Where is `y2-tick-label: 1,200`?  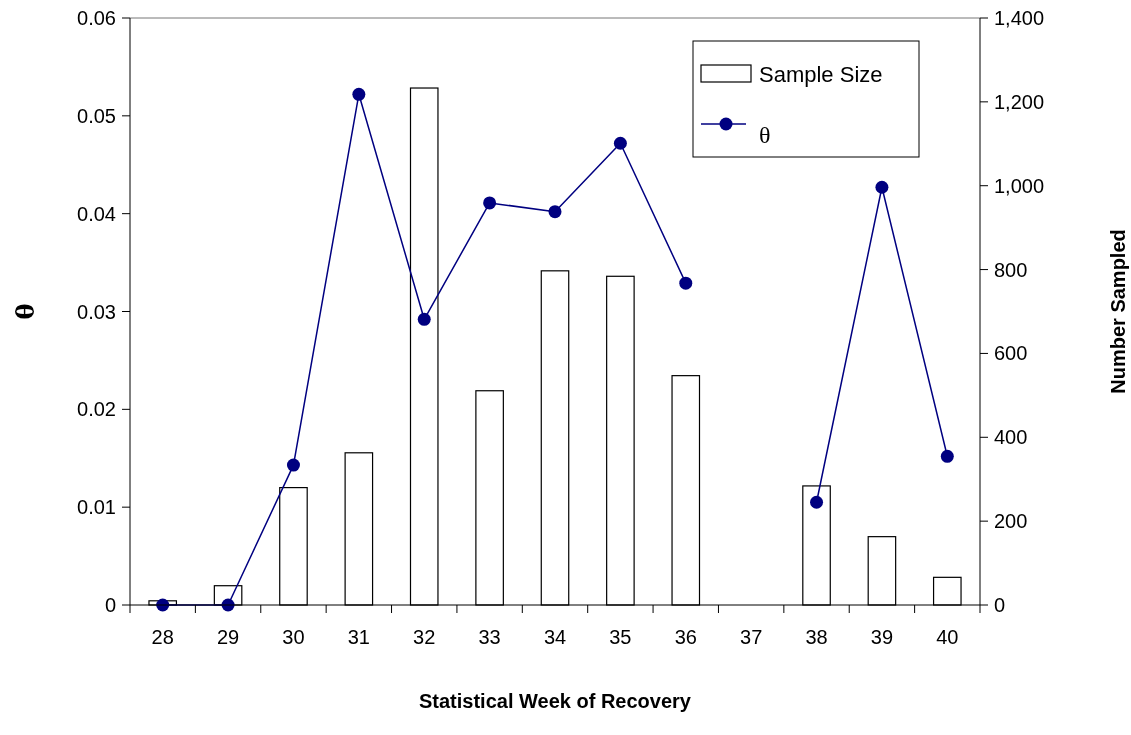 y2-tick-label: 1,200 is located at coordinates (1019, 101).